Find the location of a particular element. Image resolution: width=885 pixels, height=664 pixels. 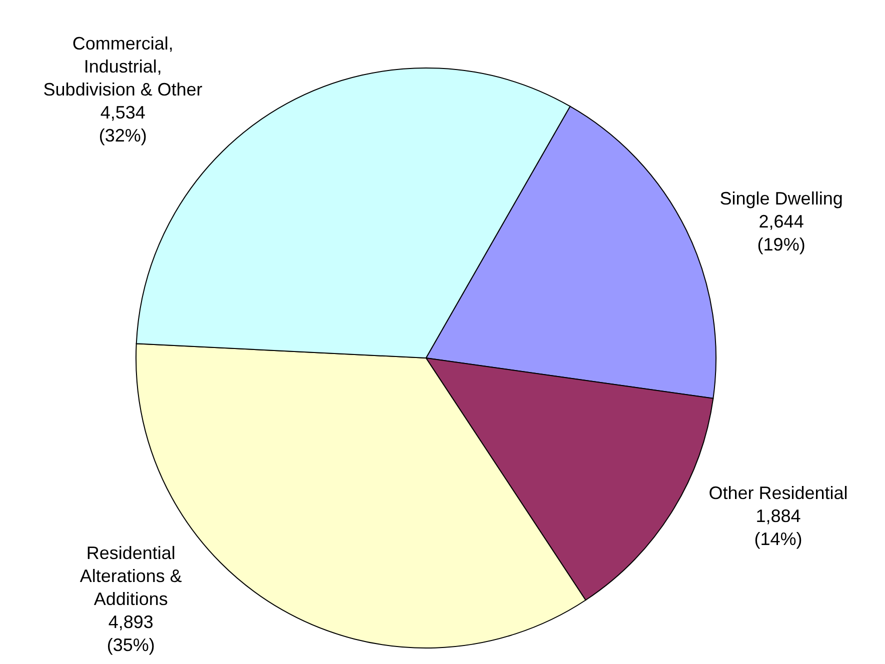

data-label: 4,534 (32%) is located at coordinates (122, 124).